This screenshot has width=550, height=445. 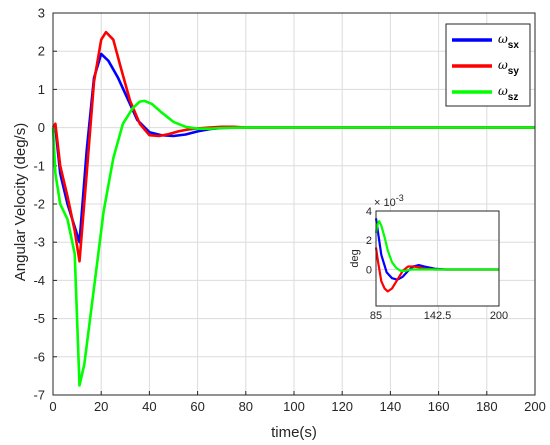 I want to click on y-tick-label: 1, so click(x=41, y=89).